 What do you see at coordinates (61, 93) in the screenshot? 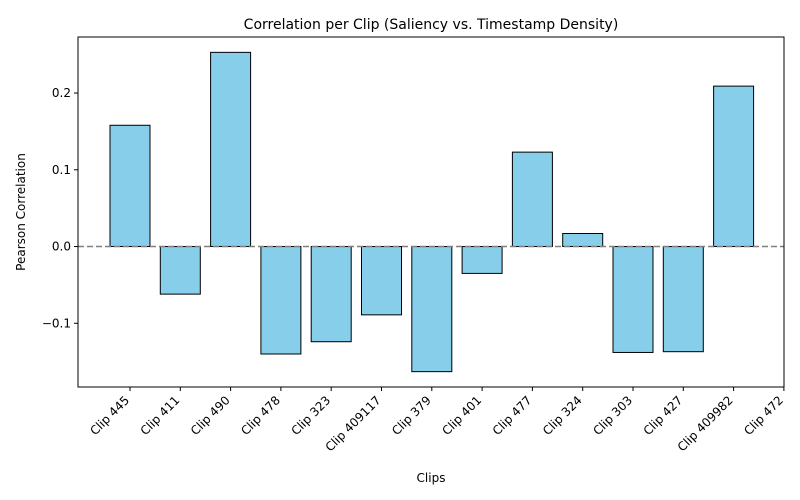
I see `y-tick-label: 0.2` at bounding box center [61, 93].